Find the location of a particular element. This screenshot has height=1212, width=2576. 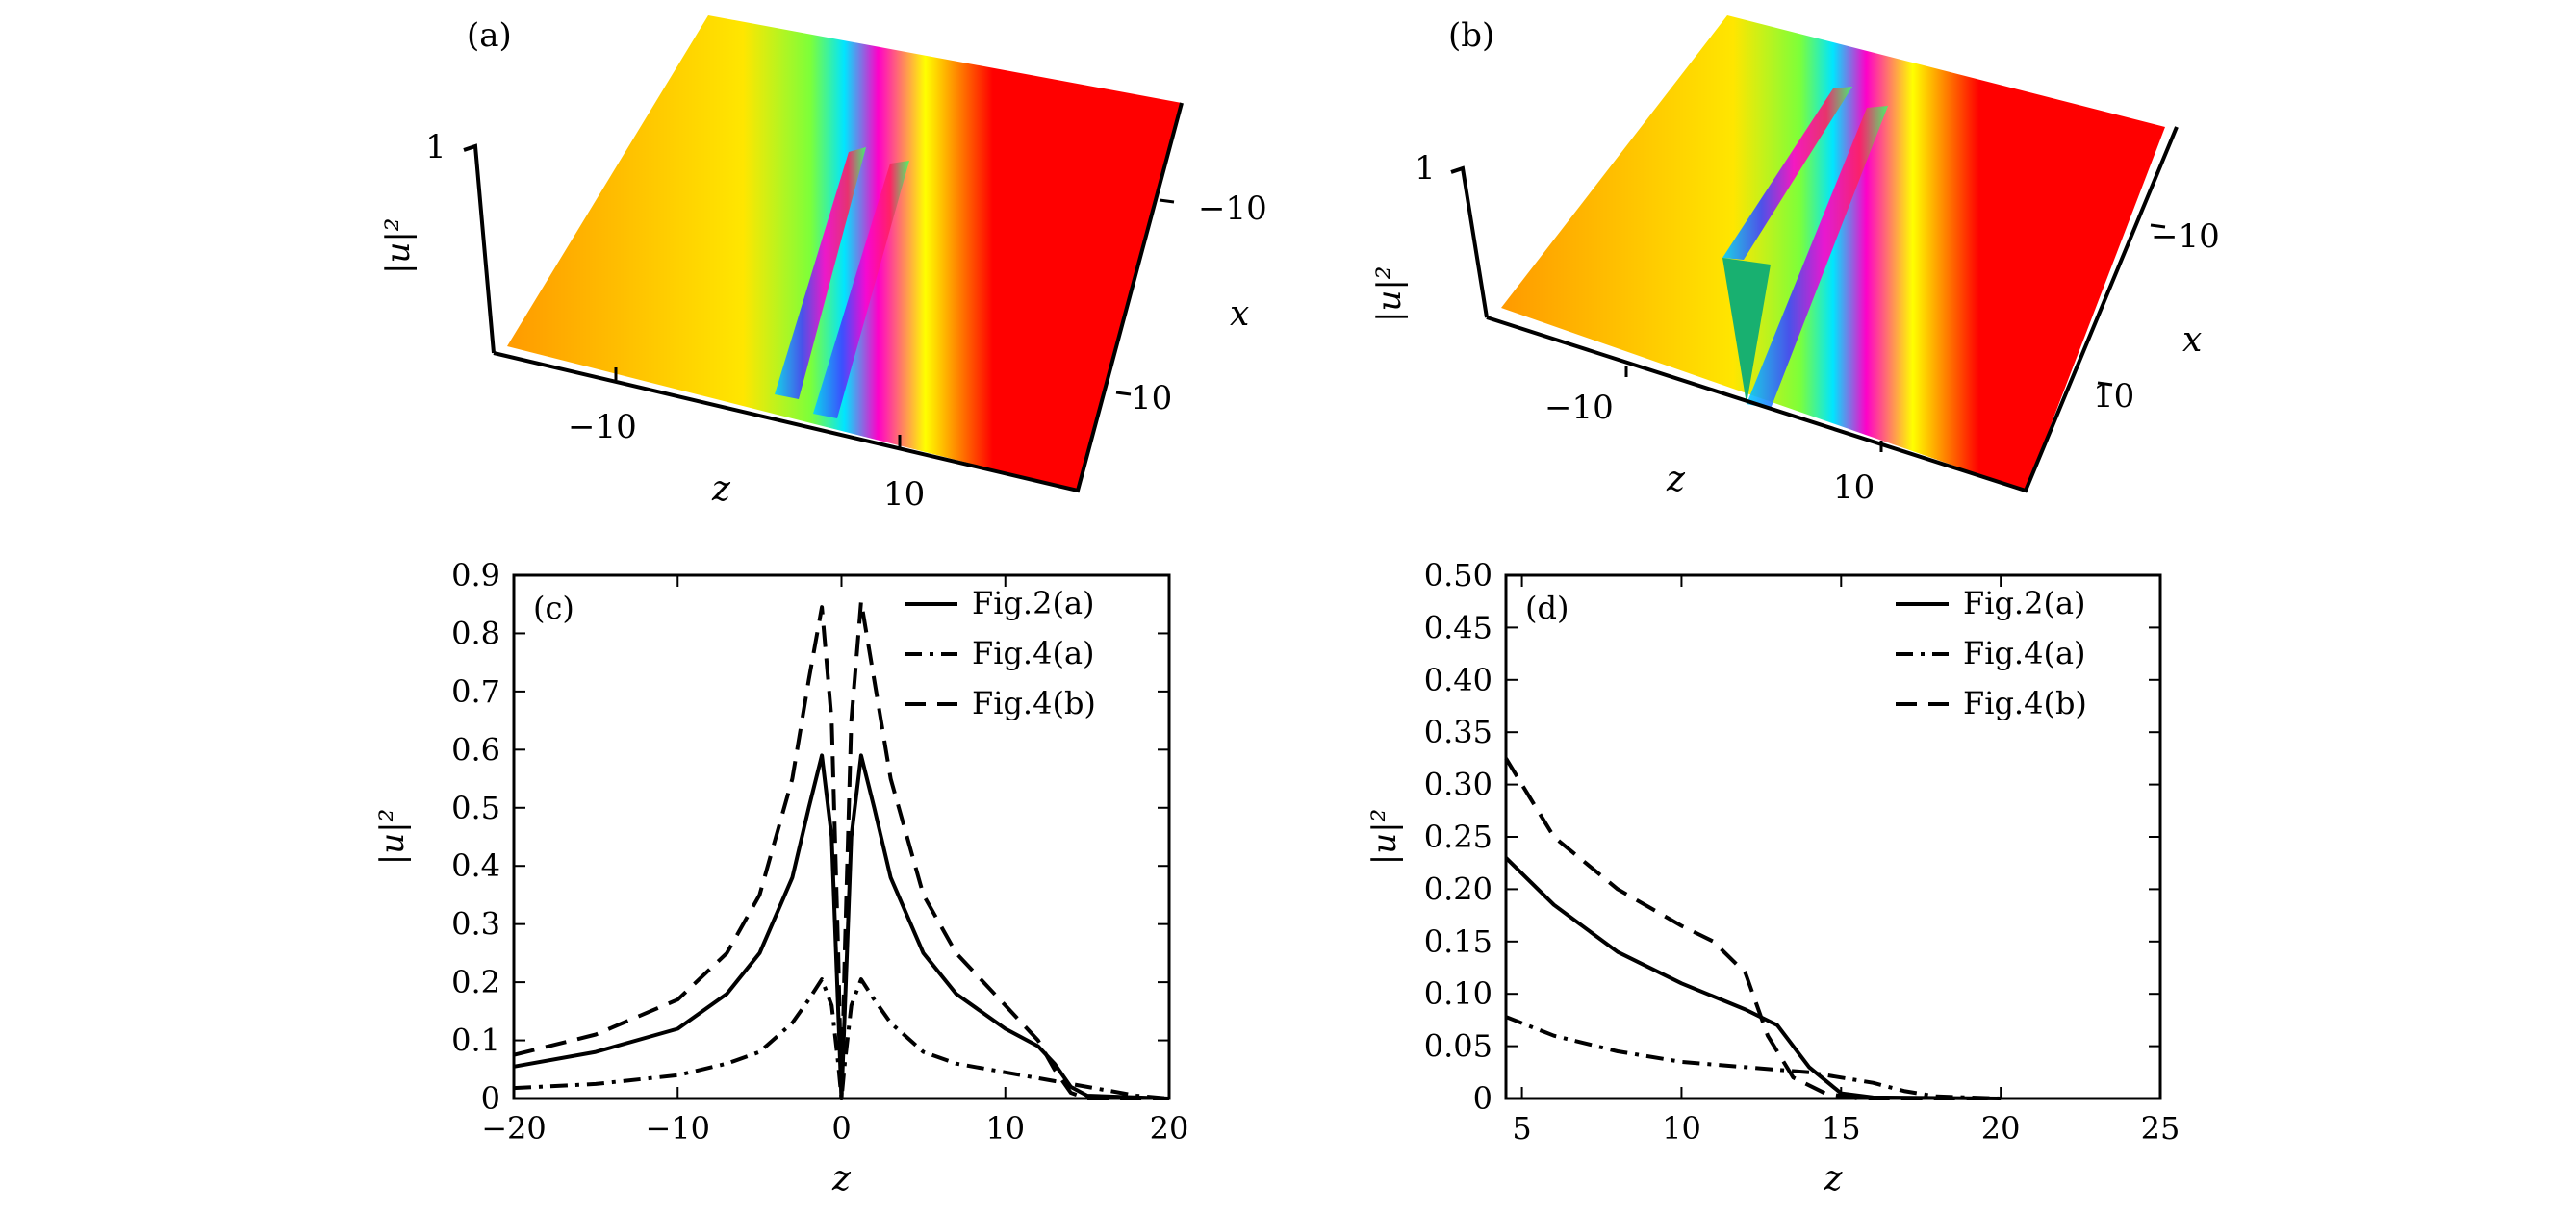

panel-d-legend-label-2: Fig.4(a) is located at coordinates (2024, 653).